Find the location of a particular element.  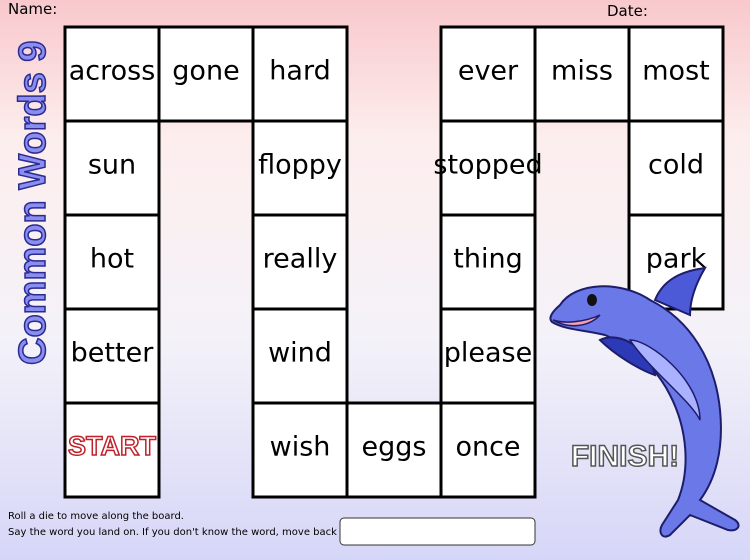

word: wish is located at coordinates (300, 447).